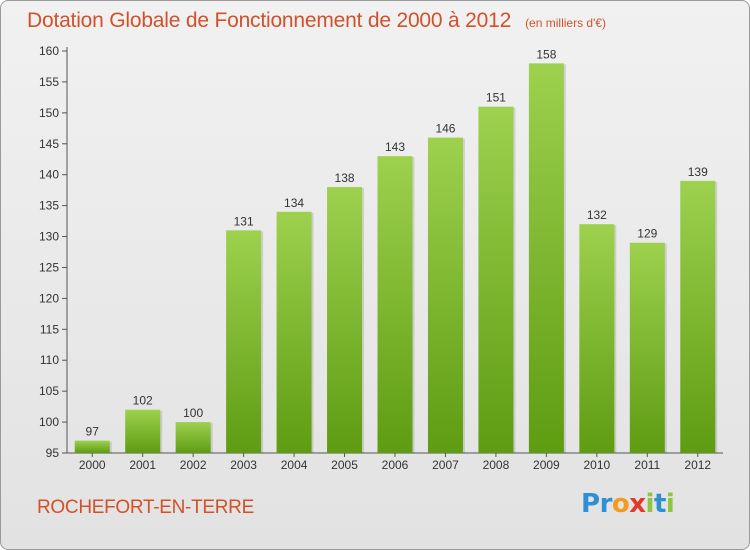 The height and width of the screenshot is (550, 750). I want to click on data-label-2005: 138, so click(345, 178).